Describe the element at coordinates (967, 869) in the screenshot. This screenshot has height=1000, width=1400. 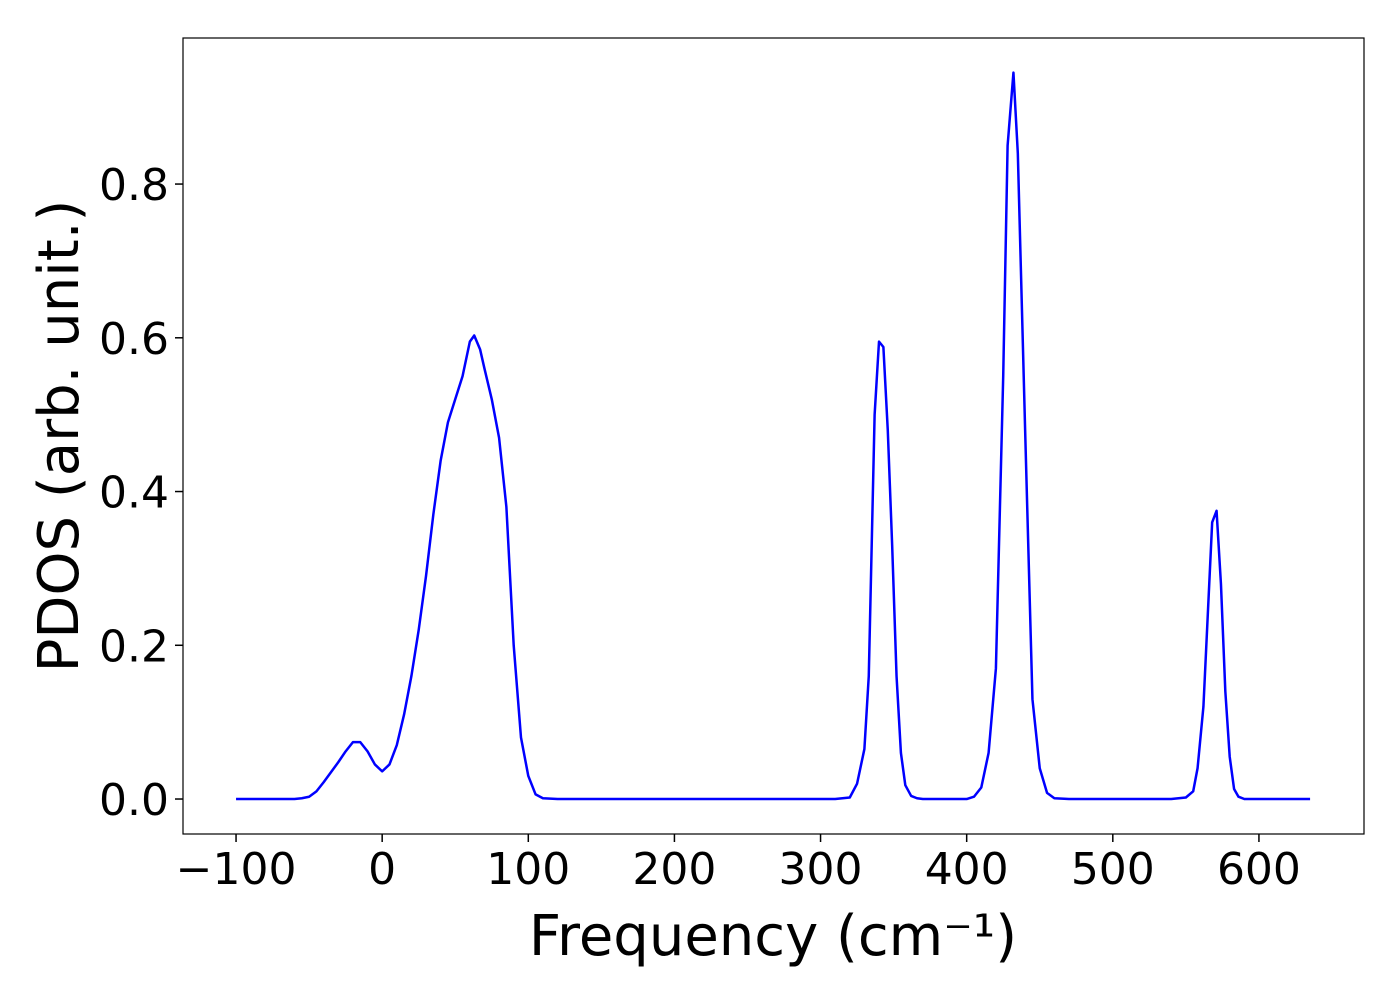
I see `x-tick-label: 400` at that location.